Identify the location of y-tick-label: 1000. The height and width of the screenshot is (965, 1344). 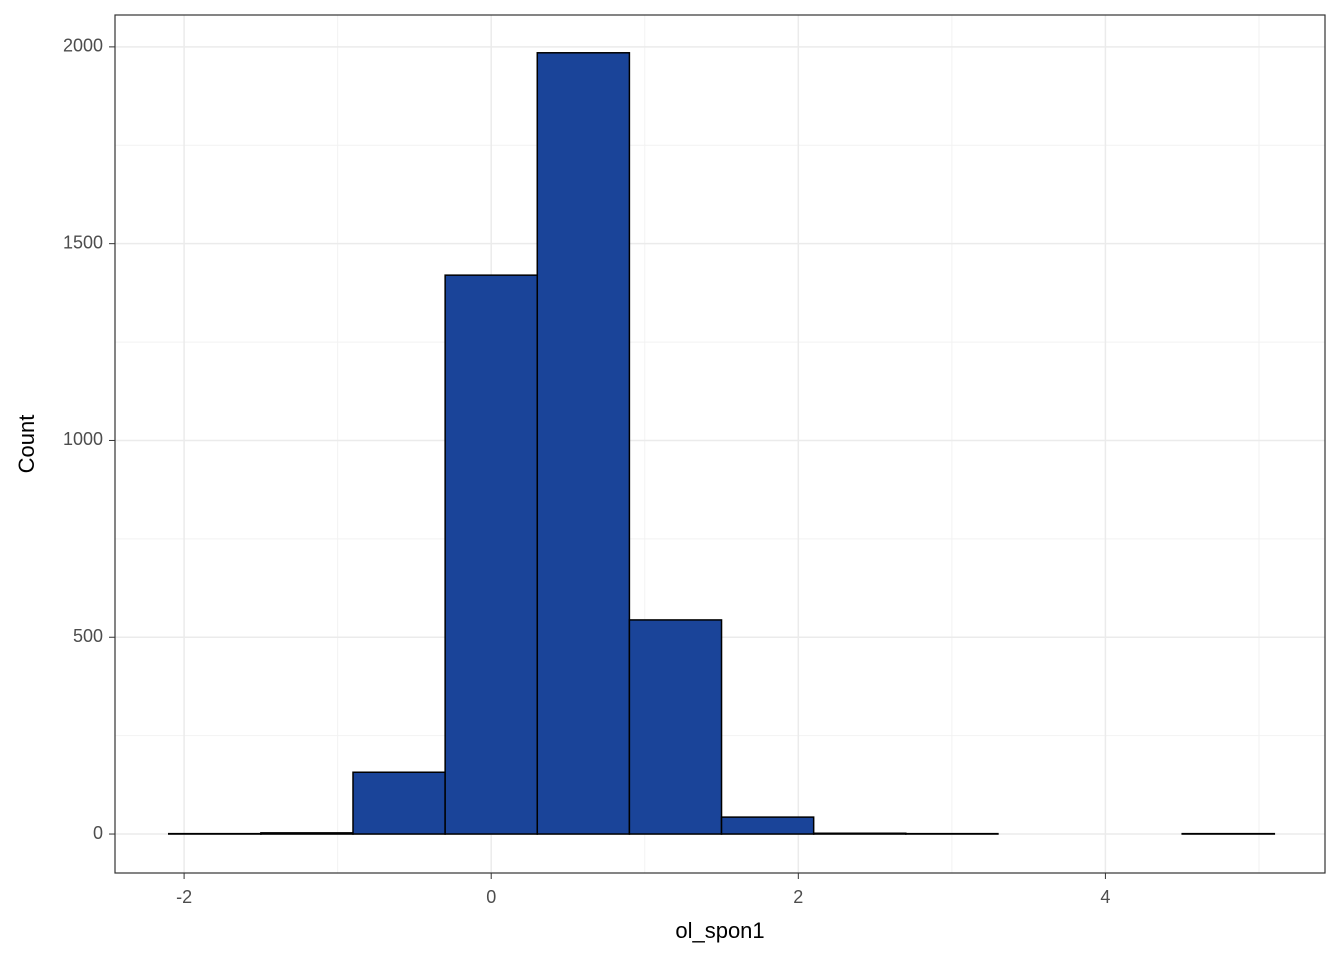
(83, 439).